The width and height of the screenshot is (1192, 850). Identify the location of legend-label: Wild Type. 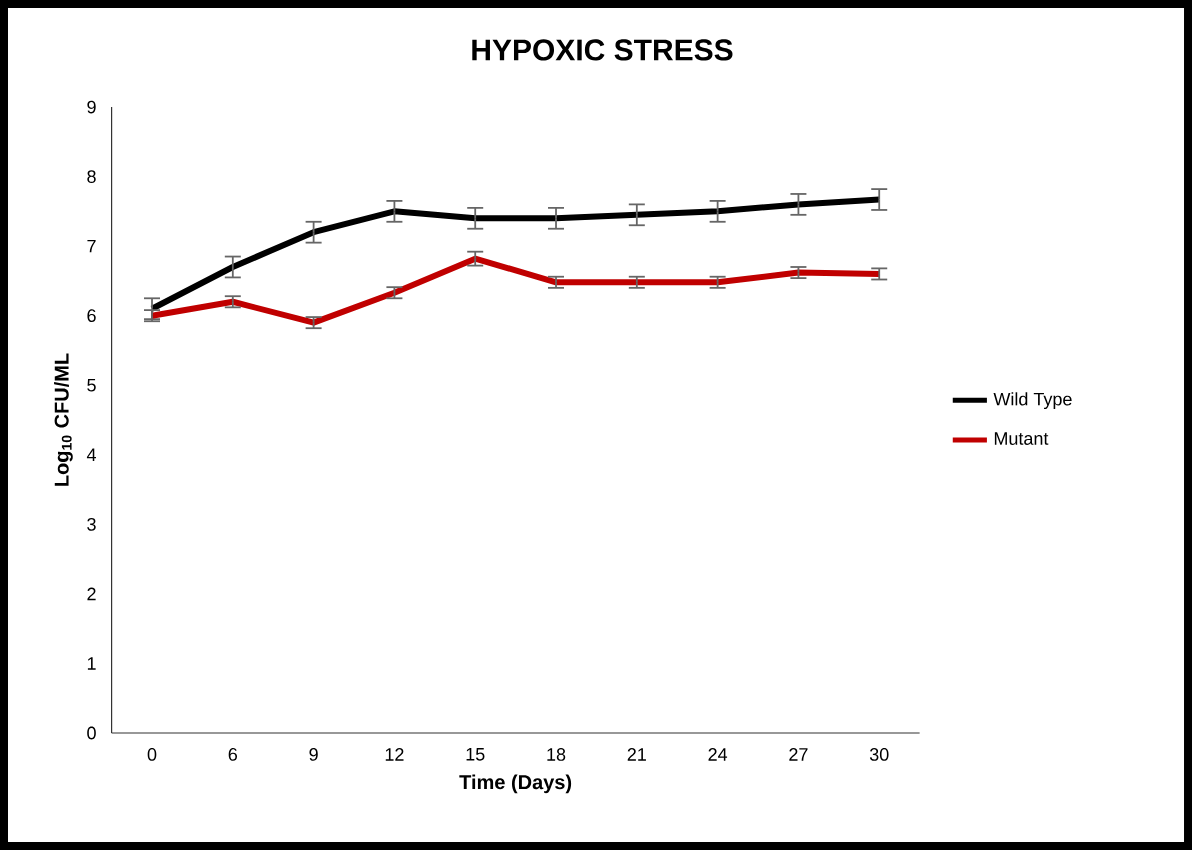
(1032, 401).